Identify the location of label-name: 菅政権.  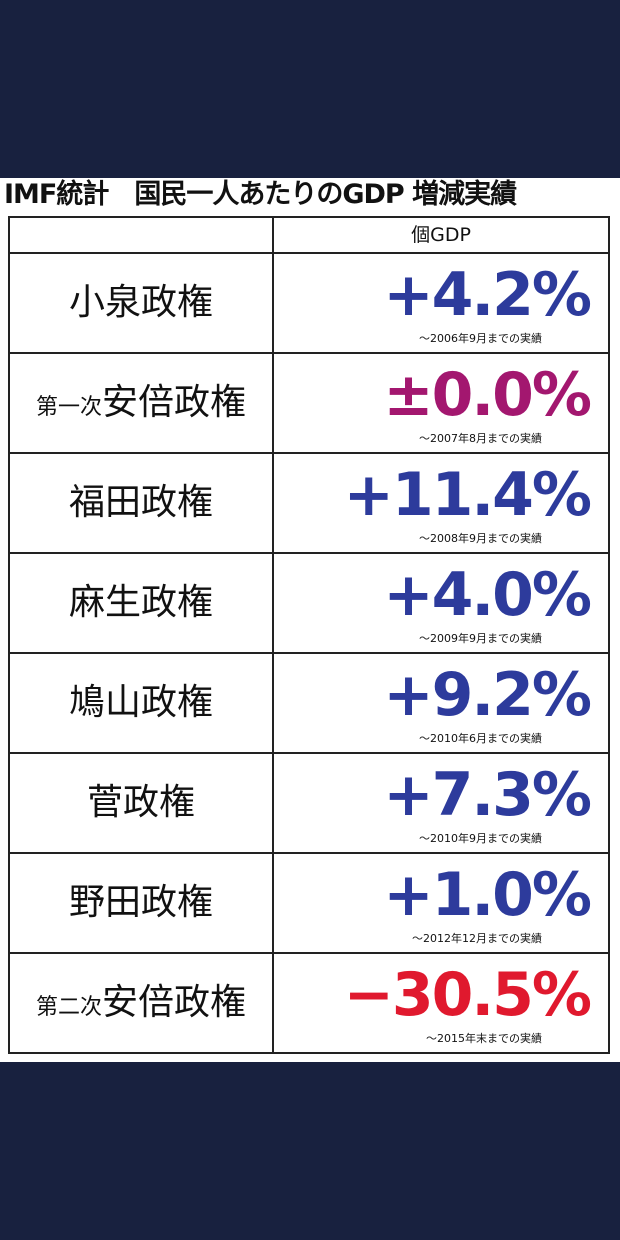
(140, 802).